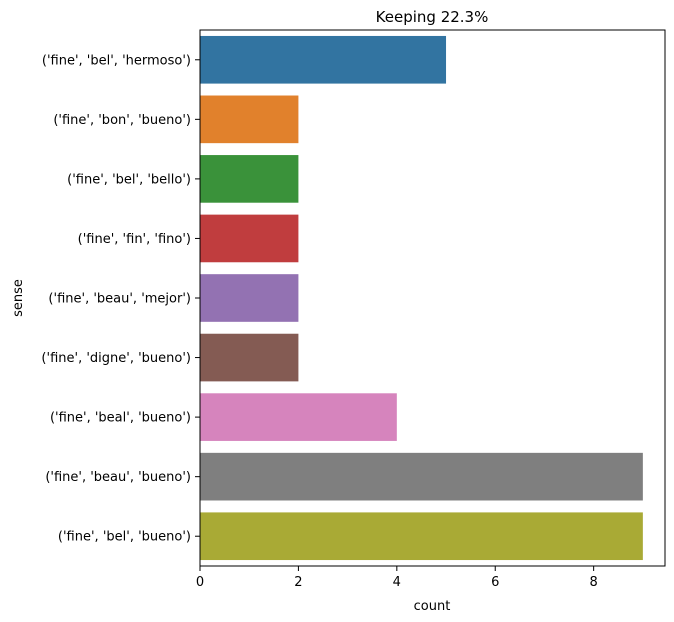 The width and height of the screenshot is (674, 622). What do you see at coordinates (200, 582) in the screenshot?
I see `x-tick-label: 0` at bounding box center [200, 582].